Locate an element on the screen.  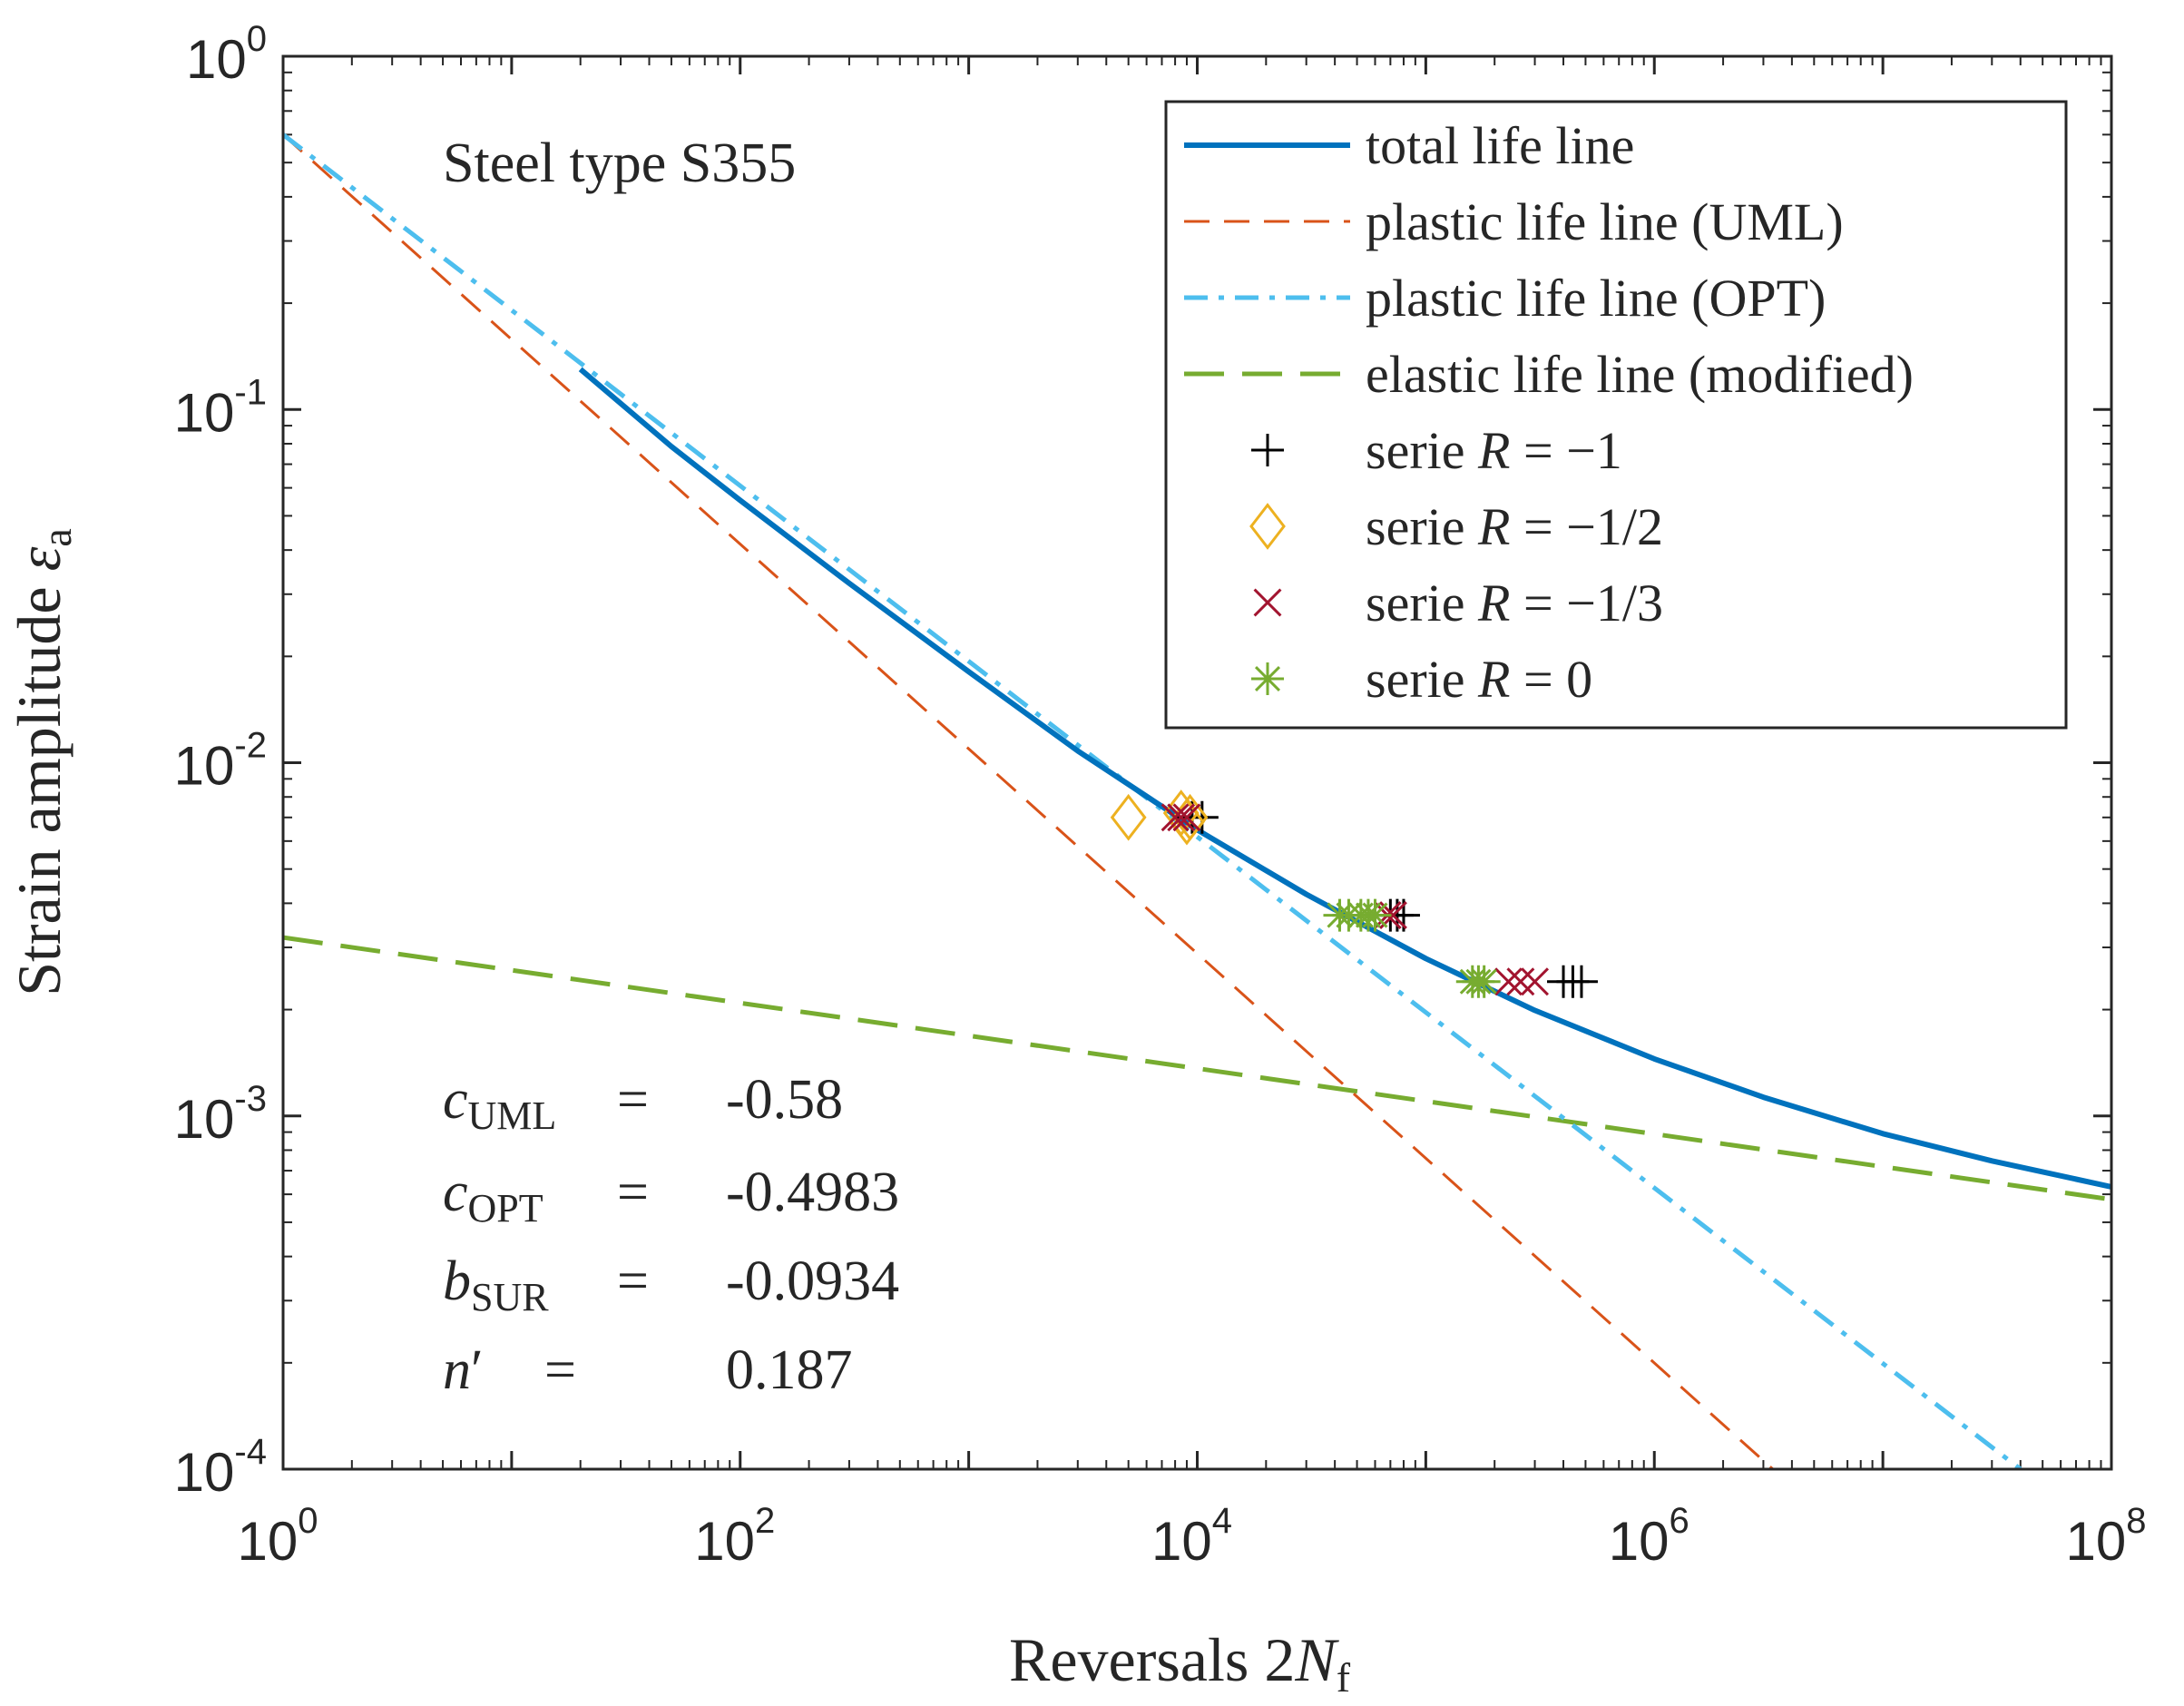
legend-series-0-label: total life line is located at coordinates (1500, 145).